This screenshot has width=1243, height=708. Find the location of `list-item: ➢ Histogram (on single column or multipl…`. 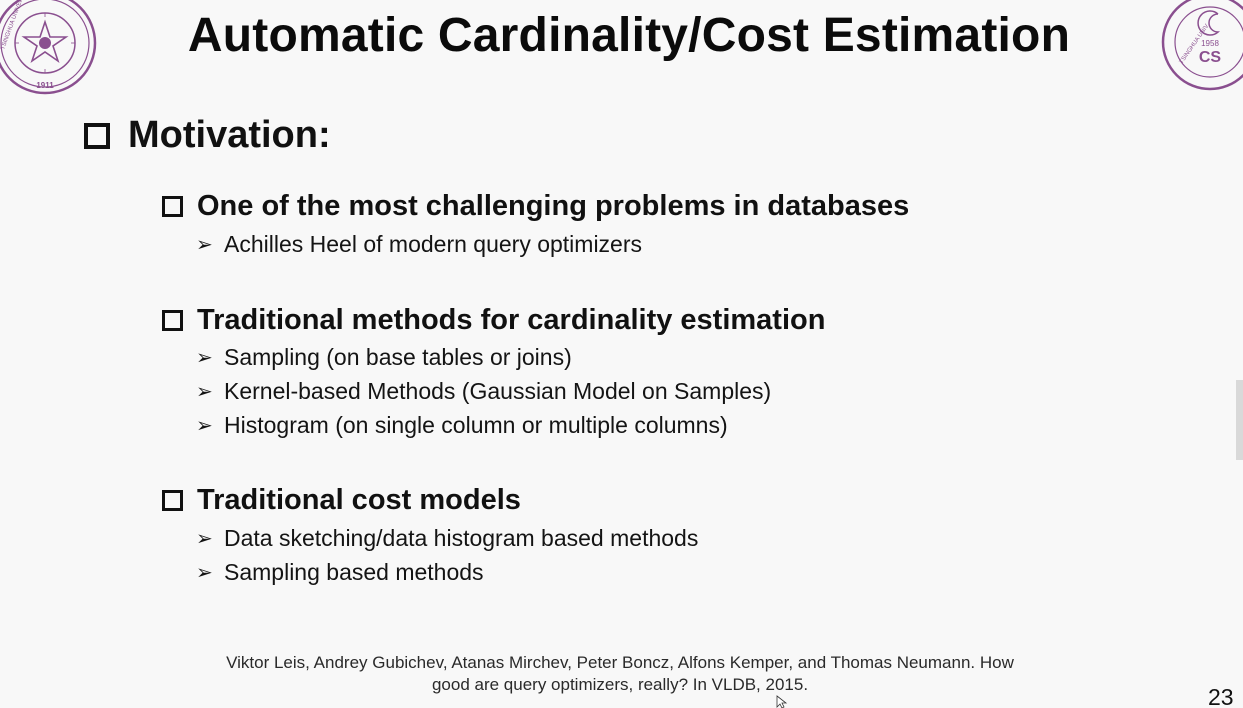

list-item: ➢ Histogram (on single column or multipl… is located at coordinates (462, 425).